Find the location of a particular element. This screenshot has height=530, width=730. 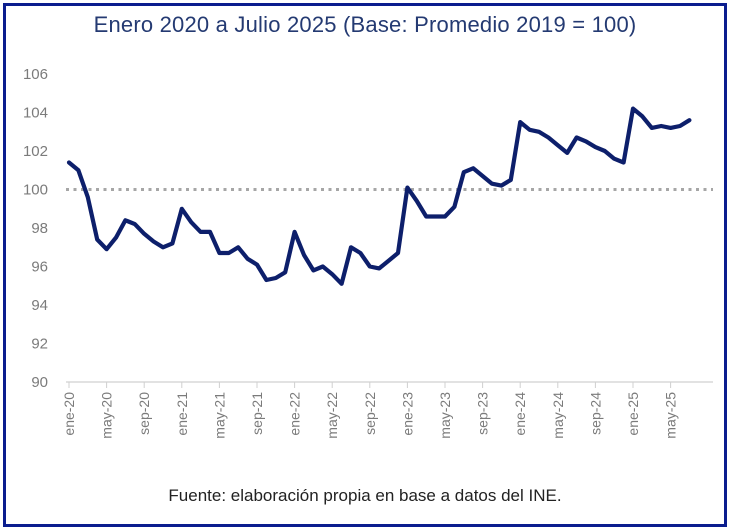

x-tick-label: may-25 is located at coordinates (671, 415).